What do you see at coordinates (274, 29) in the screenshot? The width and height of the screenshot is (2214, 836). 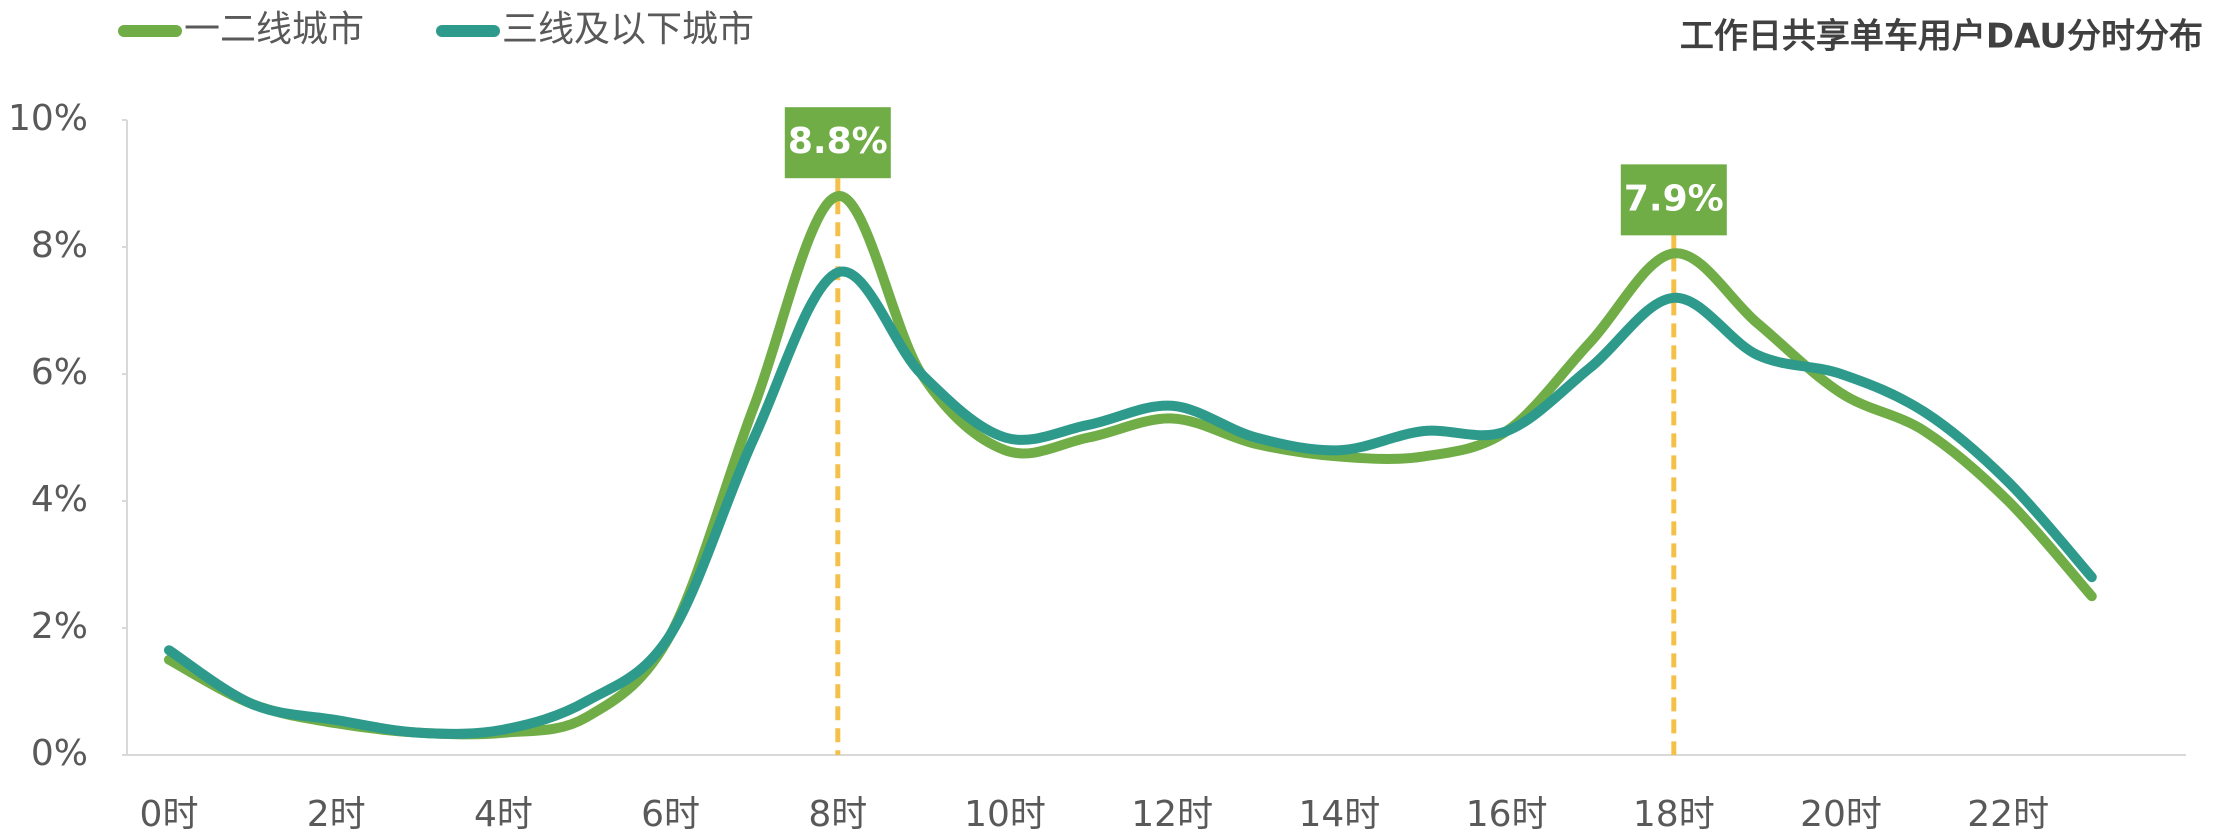 I see `legend-label: 一二线城市` at bounding box center [274, 29].